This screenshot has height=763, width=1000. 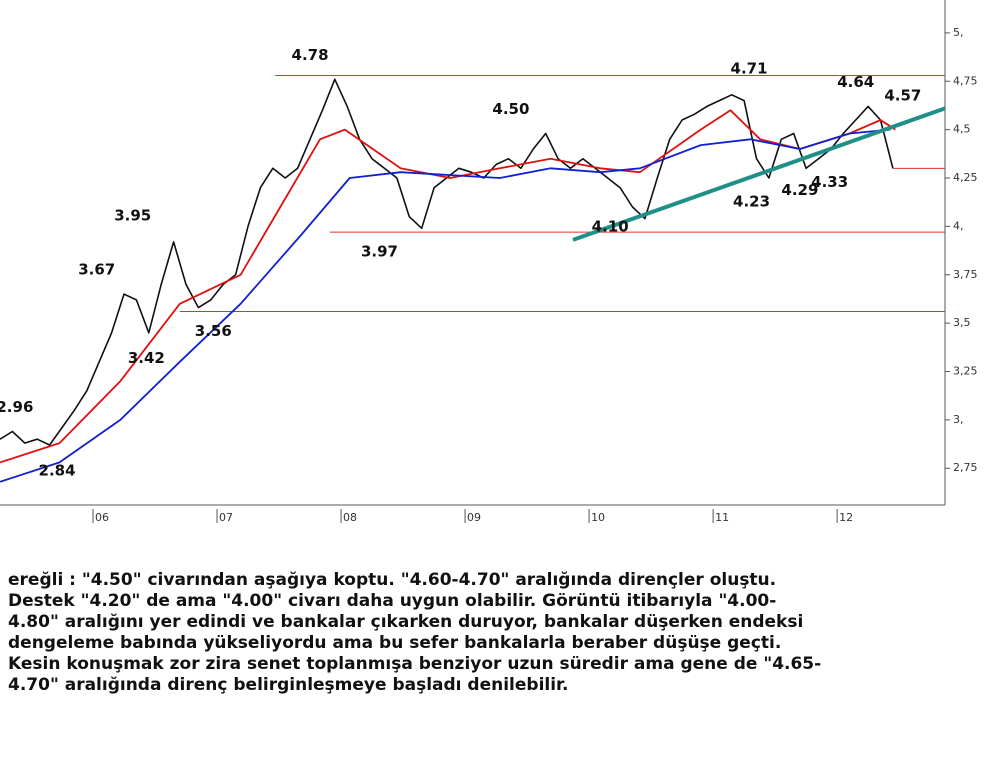 I want to click on price-annotation: 3.67, so click(x=96, y=270).